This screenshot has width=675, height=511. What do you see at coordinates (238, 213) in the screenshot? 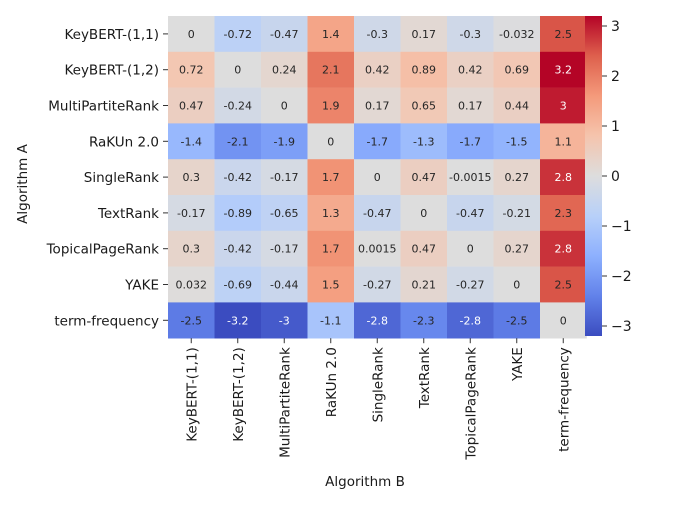
I see `cell-value-label: -0.89` at bounding box center [238, 213].